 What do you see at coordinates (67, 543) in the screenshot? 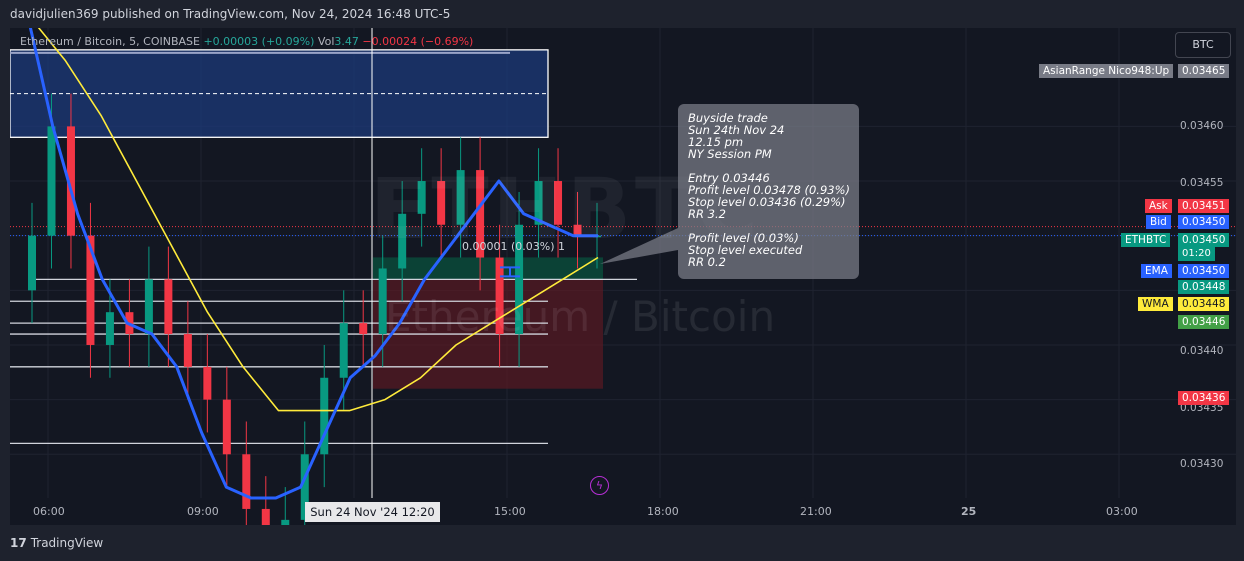
I see `footer-brand-label: TradingView` at bounding box center [67, 543].